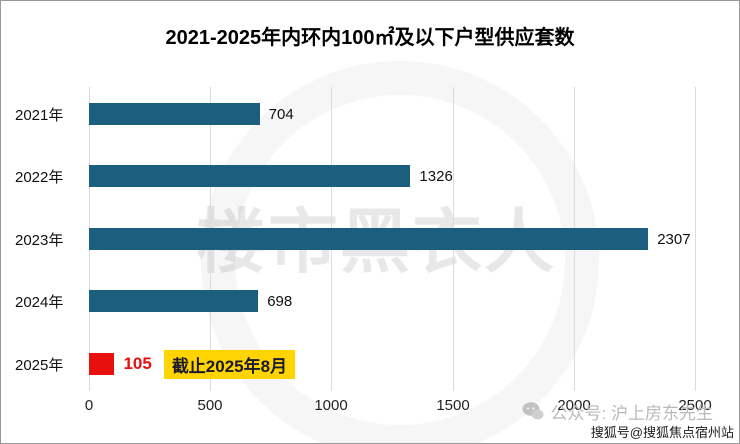 The height and width of the screenshot is (444, 740). I want to click on wechat-chat-bubbles-icon, so click(533, 411).